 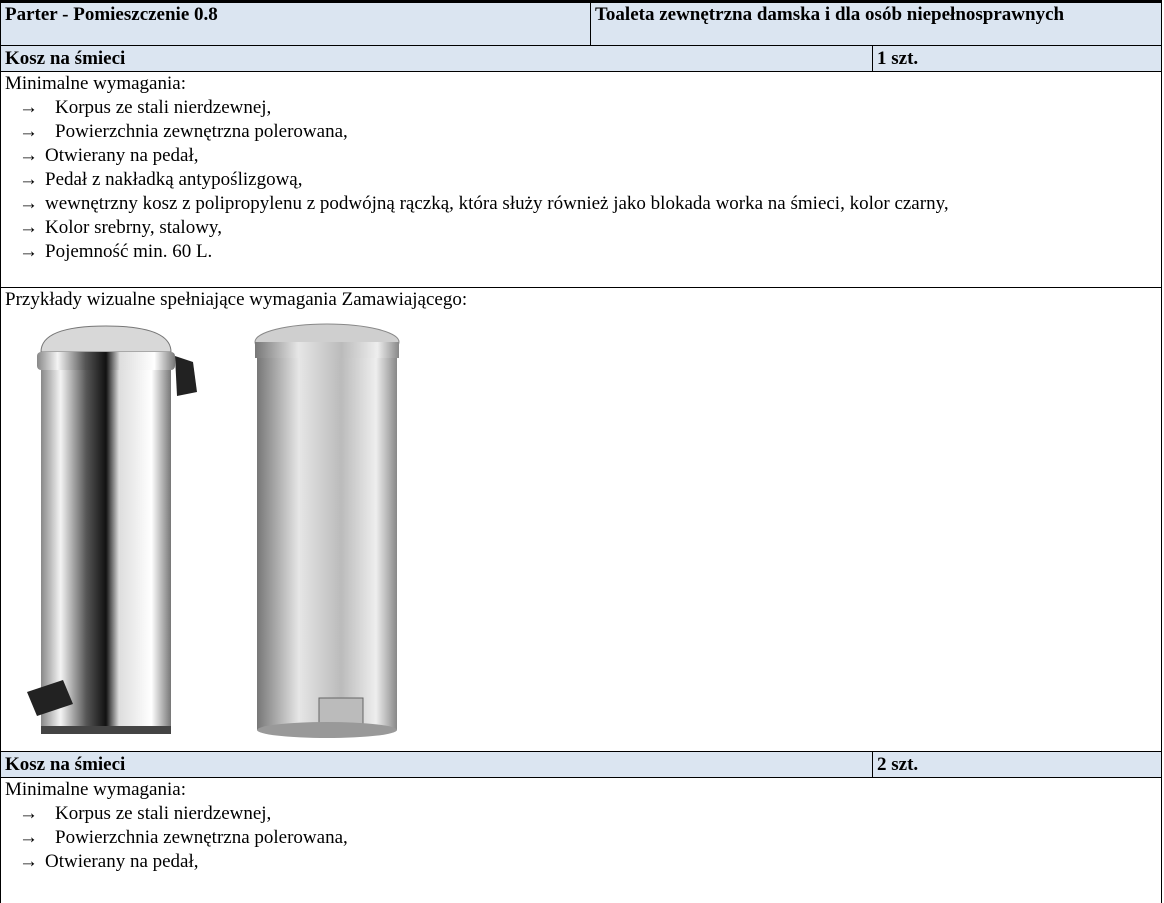 I want to click on item-row: Kosz na śmieci 2 szt., so click(x=581, y=765).